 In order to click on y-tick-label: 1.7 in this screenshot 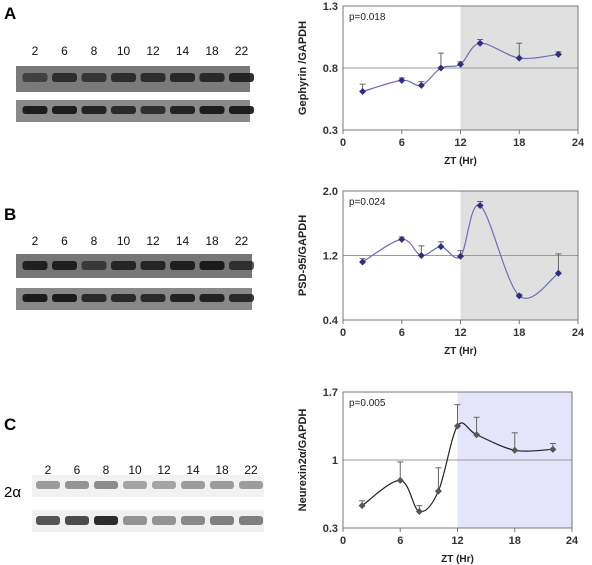, I will do `click(330, 393)`.